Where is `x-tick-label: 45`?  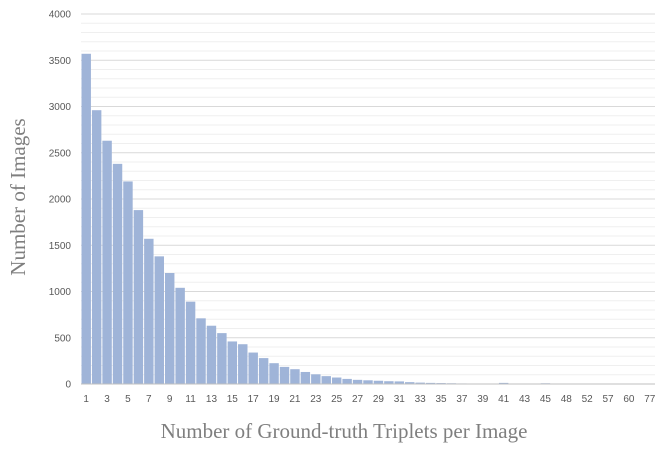 x-tick-label: 45 is located at coordinates (546, 399).